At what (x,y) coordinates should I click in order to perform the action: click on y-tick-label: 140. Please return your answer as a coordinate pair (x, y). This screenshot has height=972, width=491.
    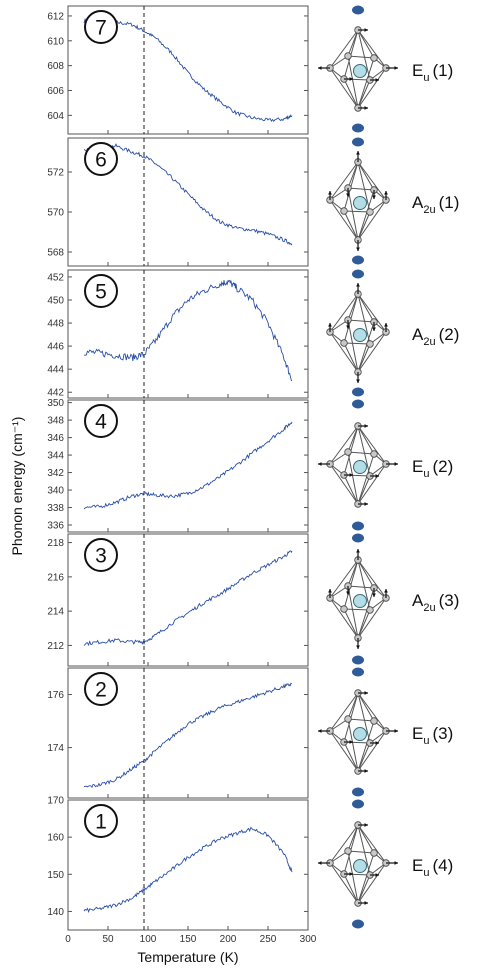
    Looking at the image, I should click on (55, 912).